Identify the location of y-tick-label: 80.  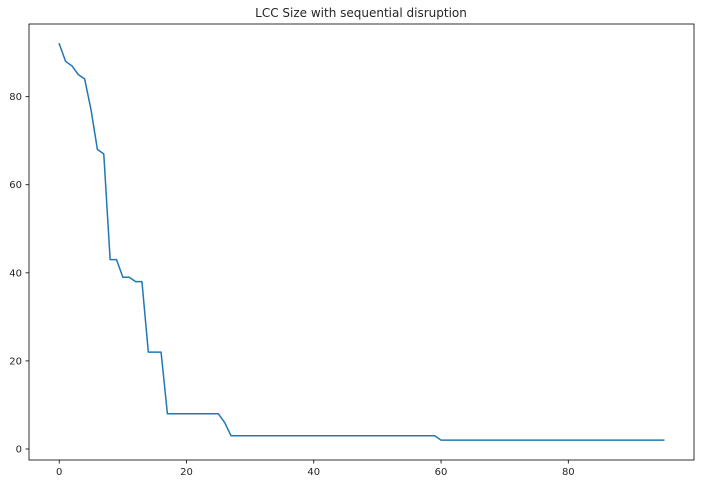
(15, 97).